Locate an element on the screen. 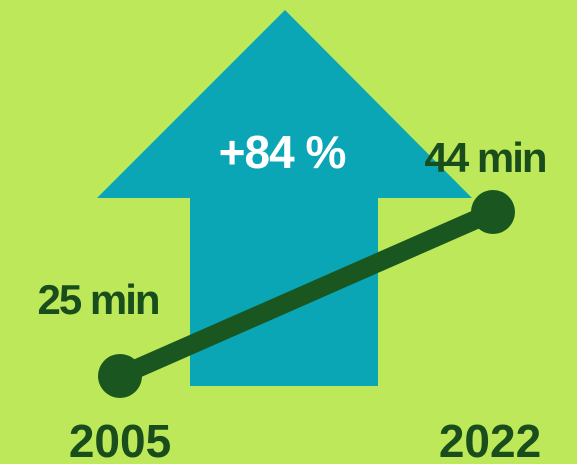 This screenshot has height=464, width=577. category-label-2022: 2022 is located at coordinates (490, 439).